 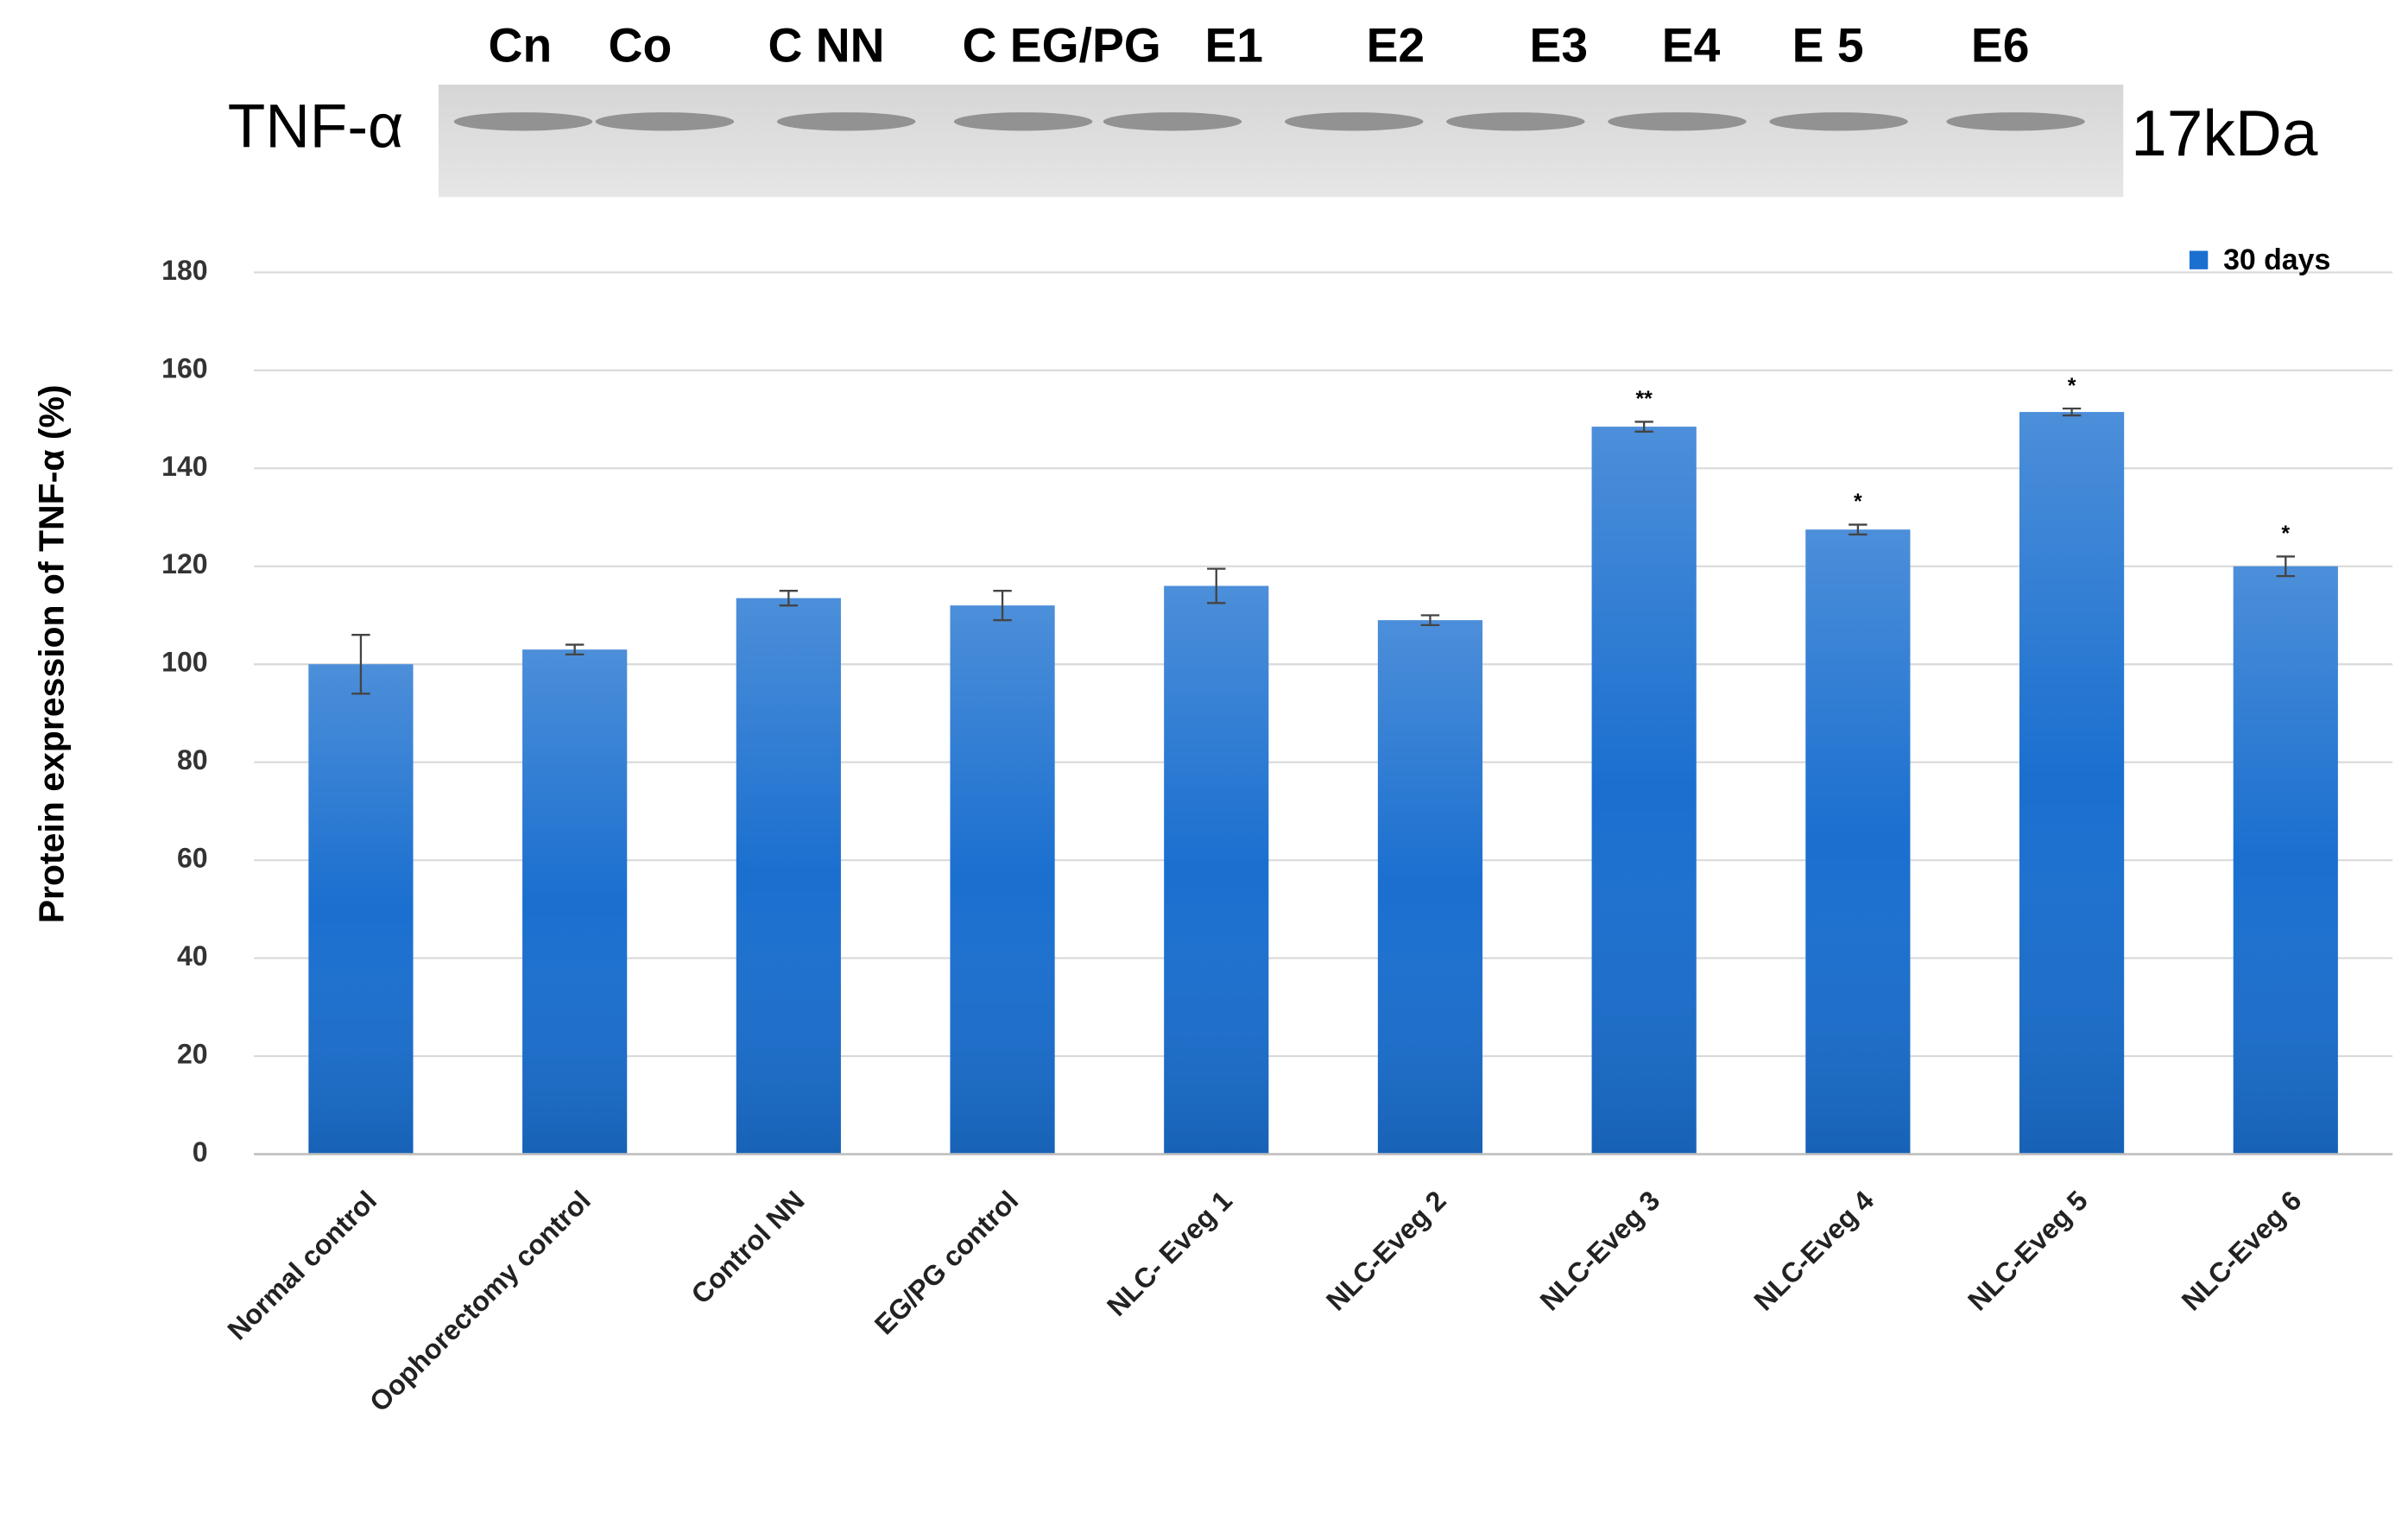 I want to click on blot-image, so click(x=1281, y=141).